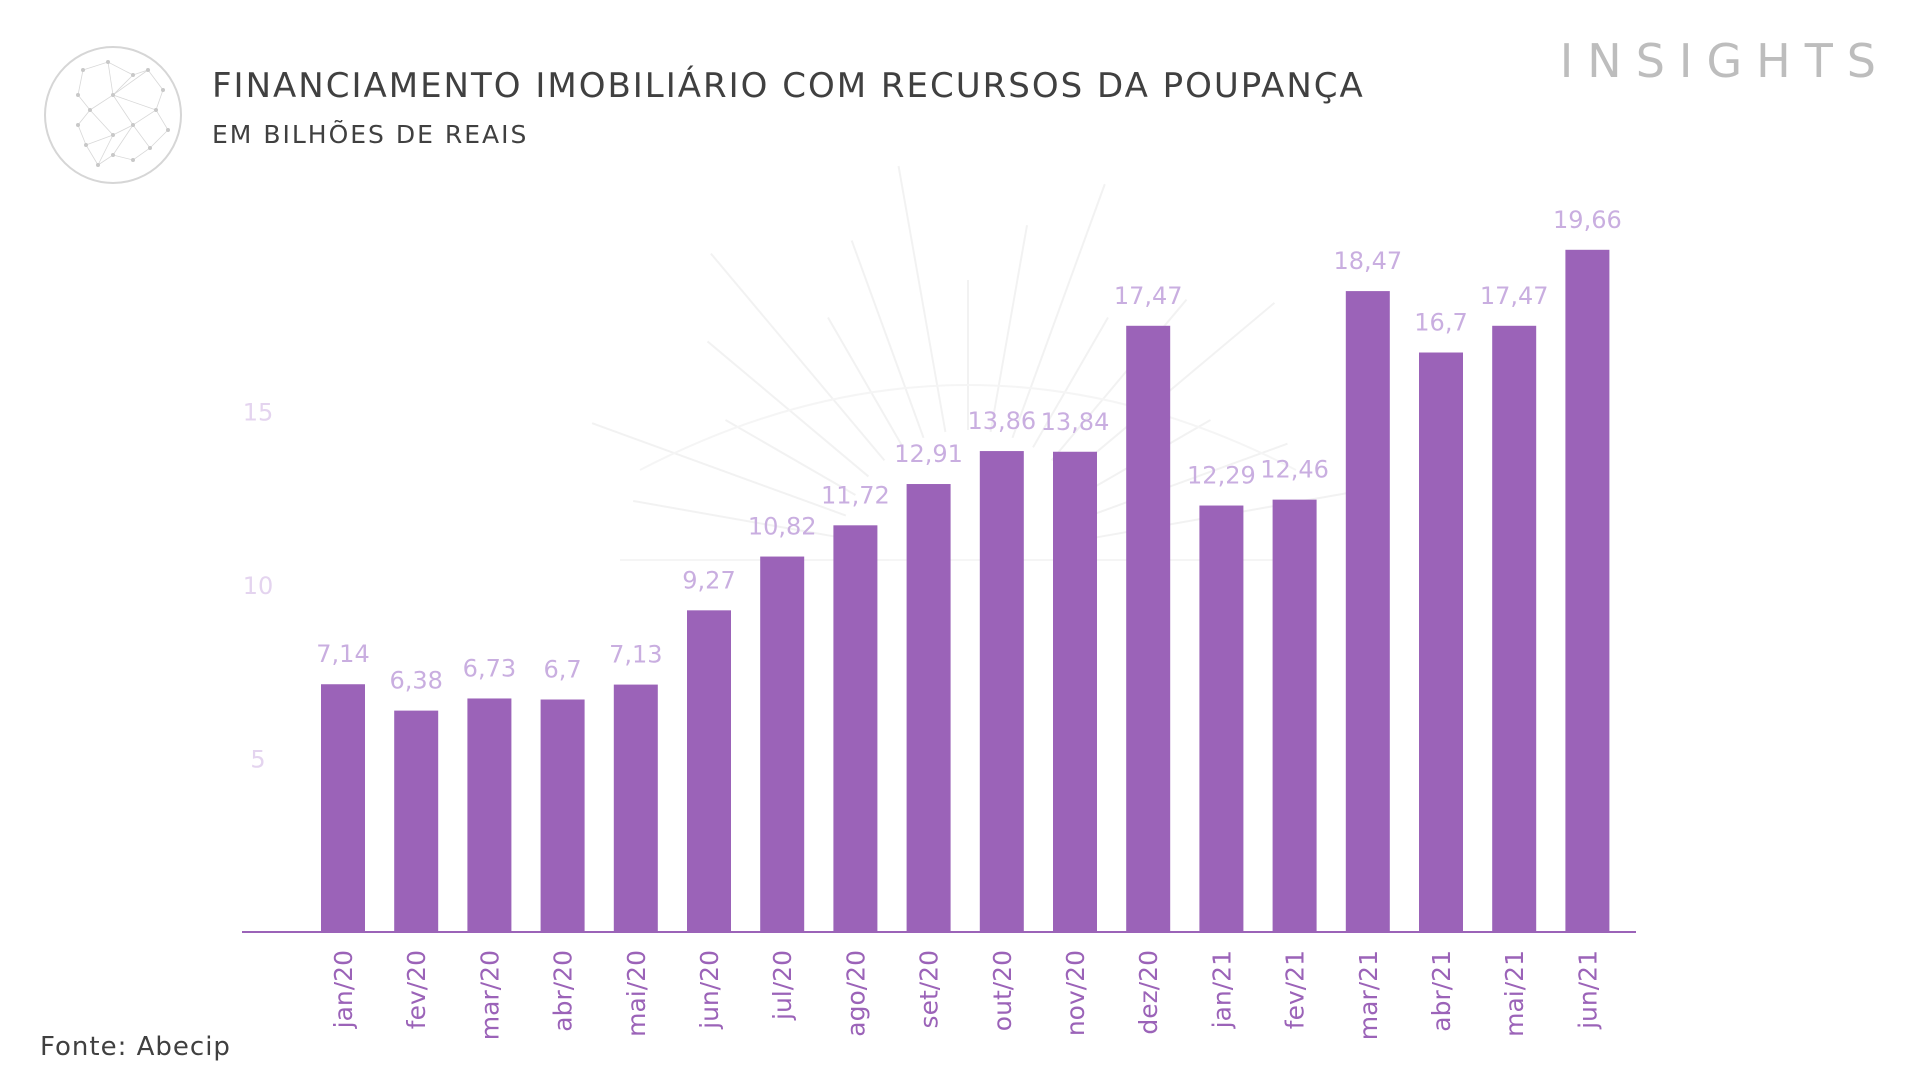  Describe the element at coordinates (929, 989) in the screenshot. I see `x-tick-label: set/20` at that location.